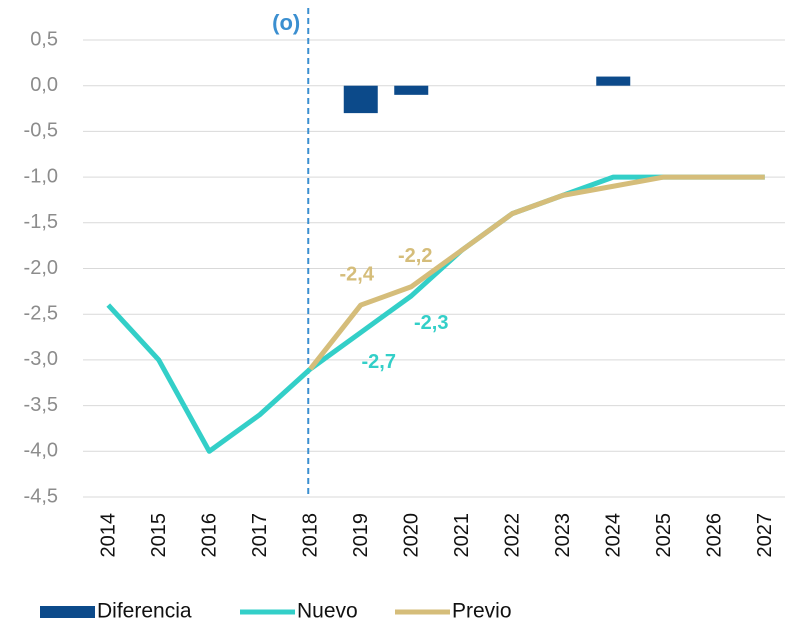 This screenshot has width=790, height=625. What do you see at coordinates (415, 256) in the screenshot?
I see `data-label: -2,2` at bounding box center [415, 256].